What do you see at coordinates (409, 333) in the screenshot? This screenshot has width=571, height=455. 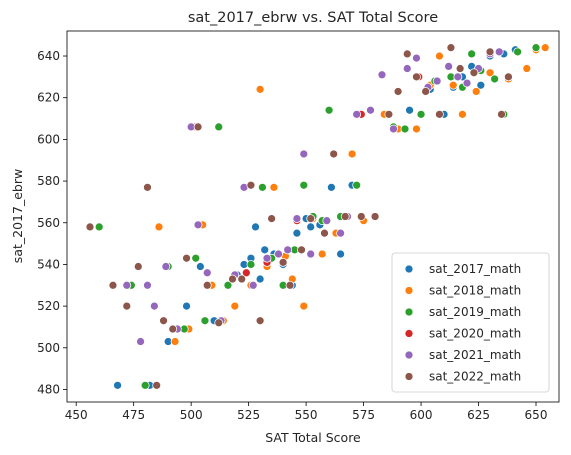 I see `legend-marker-sat_2020_math` at bounding box center [409, 333].